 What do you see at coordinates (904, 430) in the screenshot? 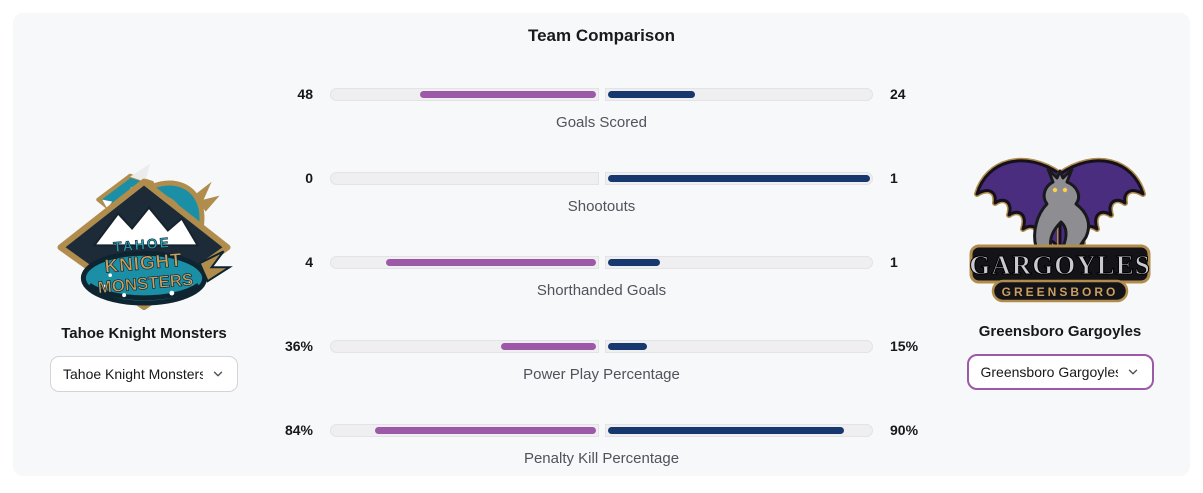
I see `stat-right-value: 90%` at bounding box center [904, 430].